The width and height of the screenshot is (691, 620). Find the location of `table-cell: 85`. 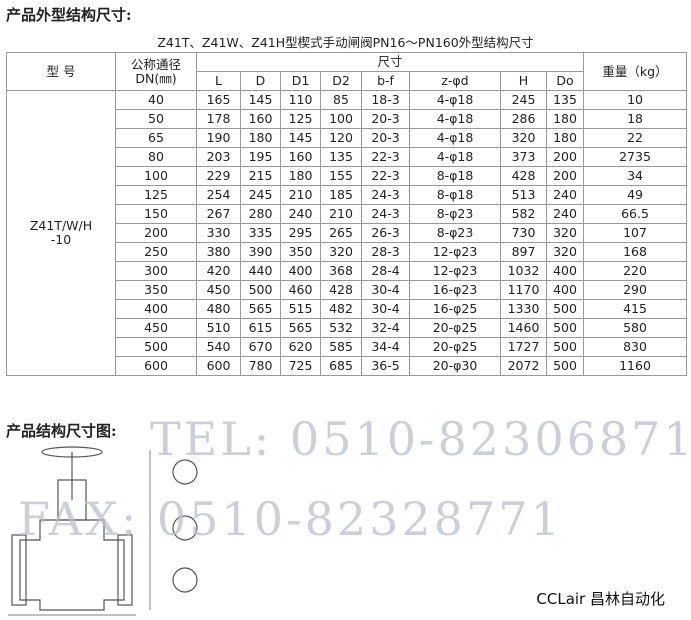

table-cell: 85 is located at coordinates (341, 100).